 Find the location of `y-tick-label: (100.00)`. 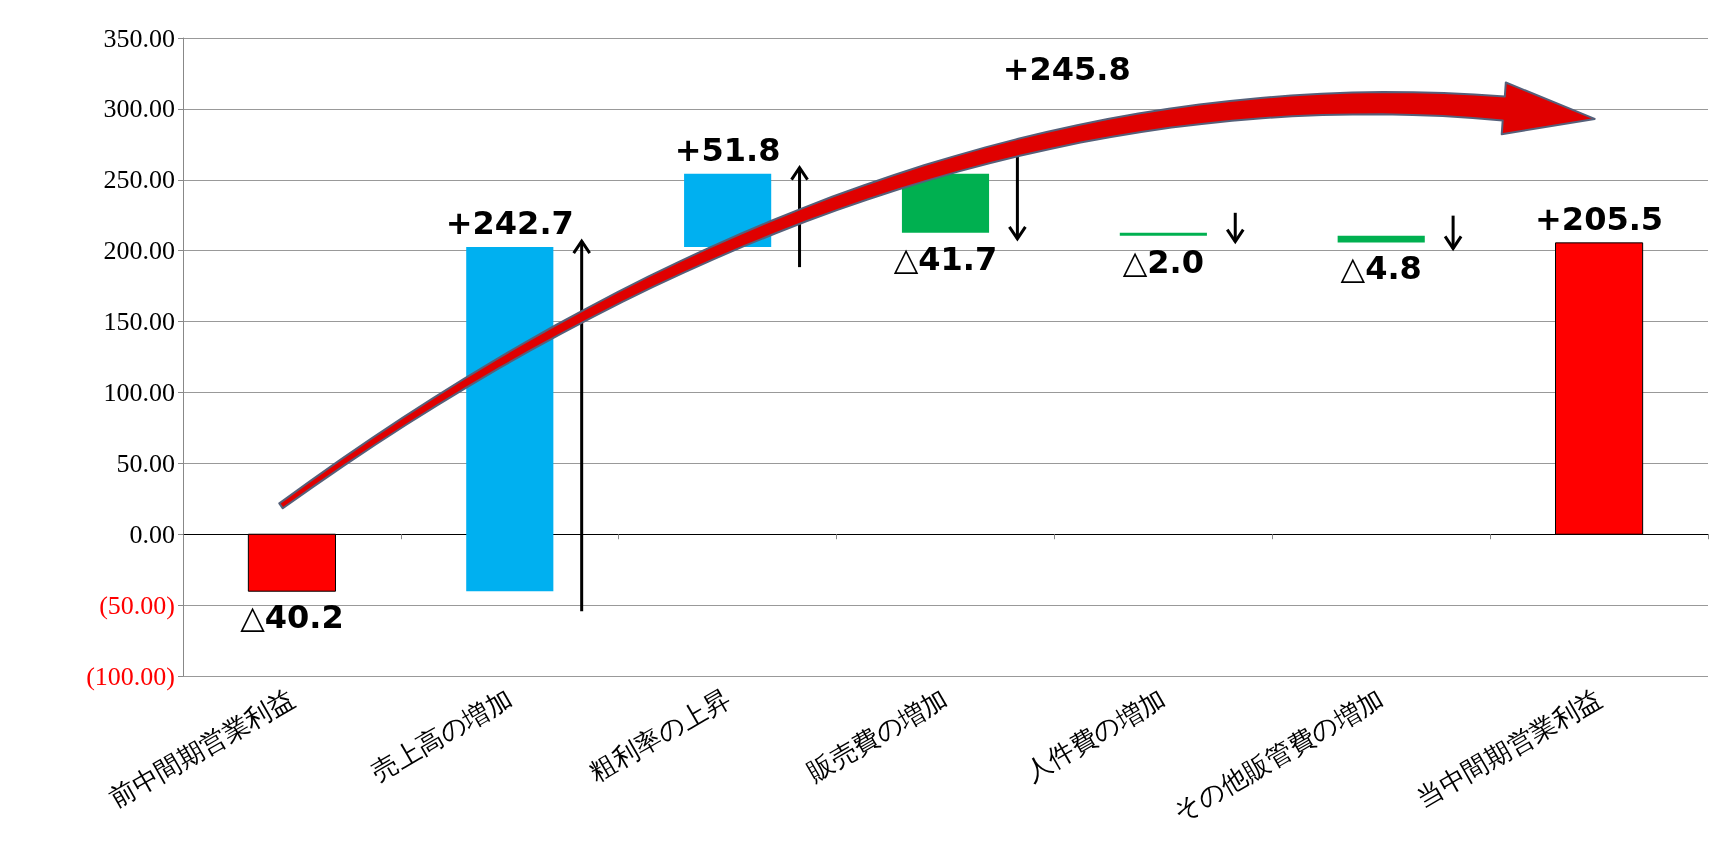

y-tick-label: (100.00) is located at coordinates (130, 676).